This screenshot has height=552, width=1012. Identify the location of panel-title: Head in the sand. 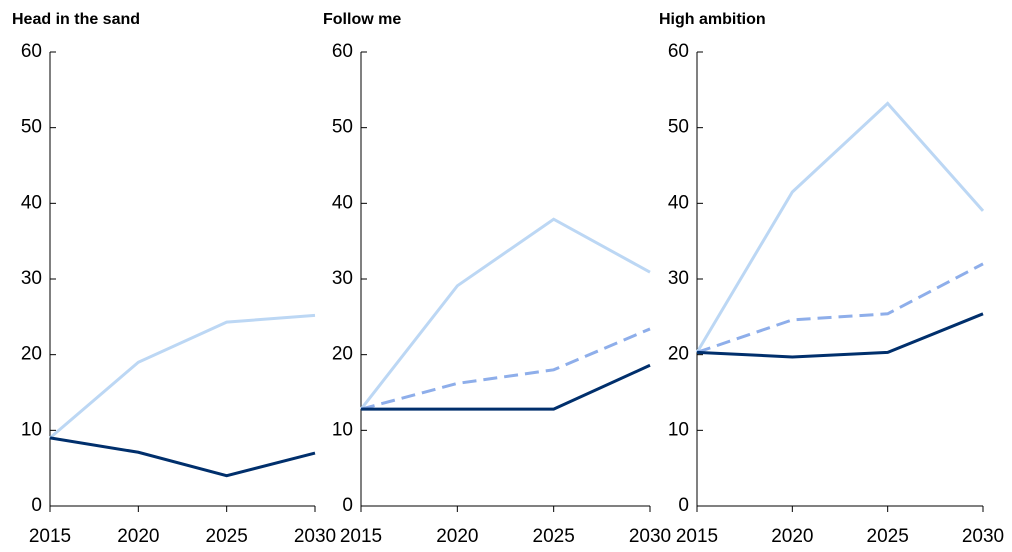
(76, 19).